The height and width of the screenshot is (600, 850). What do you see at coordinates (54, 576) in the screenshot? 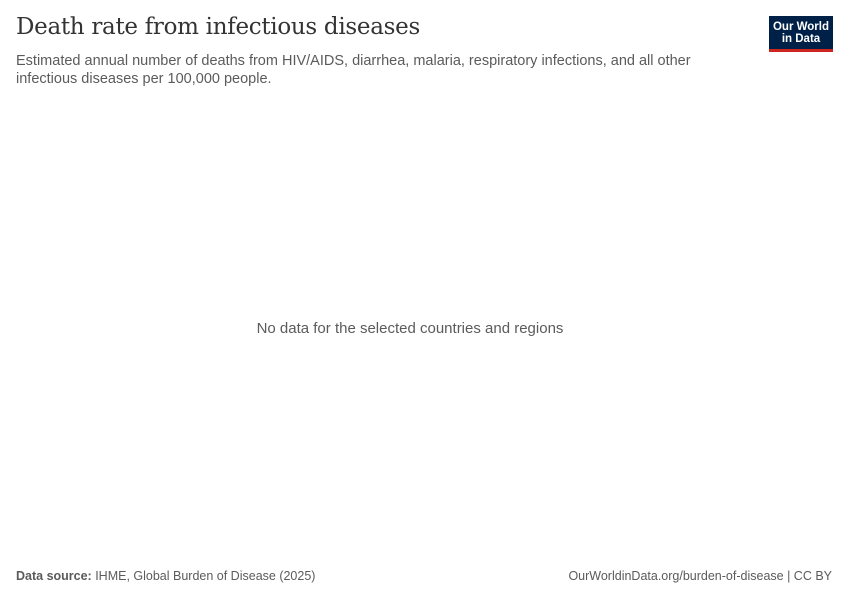
I see `data-source-label: Data source:` at bounding box center [54, 576].